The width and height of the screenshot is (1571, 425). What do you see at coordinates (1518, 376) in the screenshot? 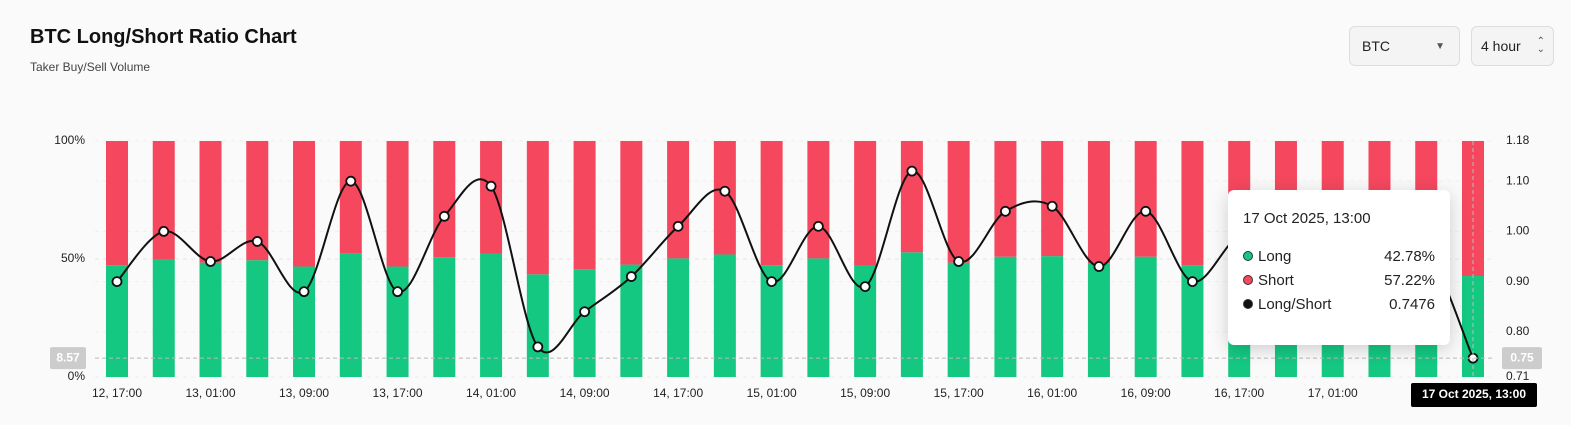
I see `y2-tick-label: 0.71` at bounding box center [1518, 376].